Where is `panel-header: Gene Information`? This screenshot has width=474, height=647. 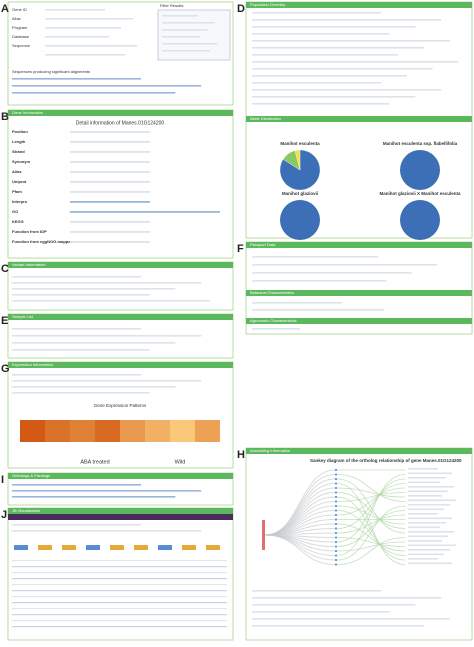
panel-header: Gene Information is located at coordinates (27, 112).